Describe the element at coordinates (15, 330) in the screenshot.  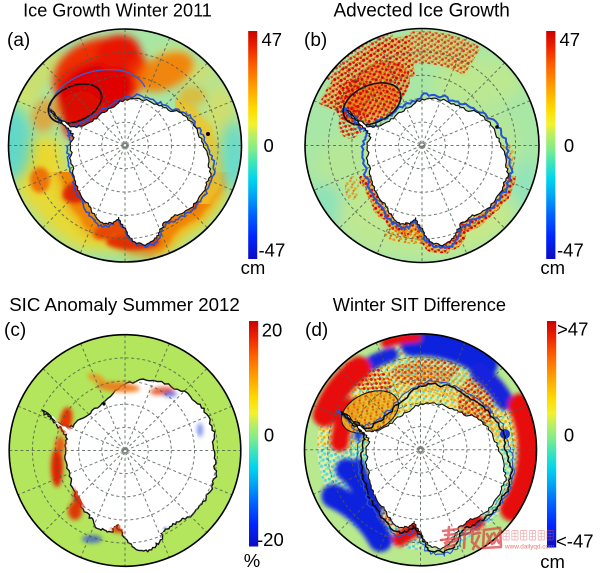
I see `svg-text: (c)` at that location.